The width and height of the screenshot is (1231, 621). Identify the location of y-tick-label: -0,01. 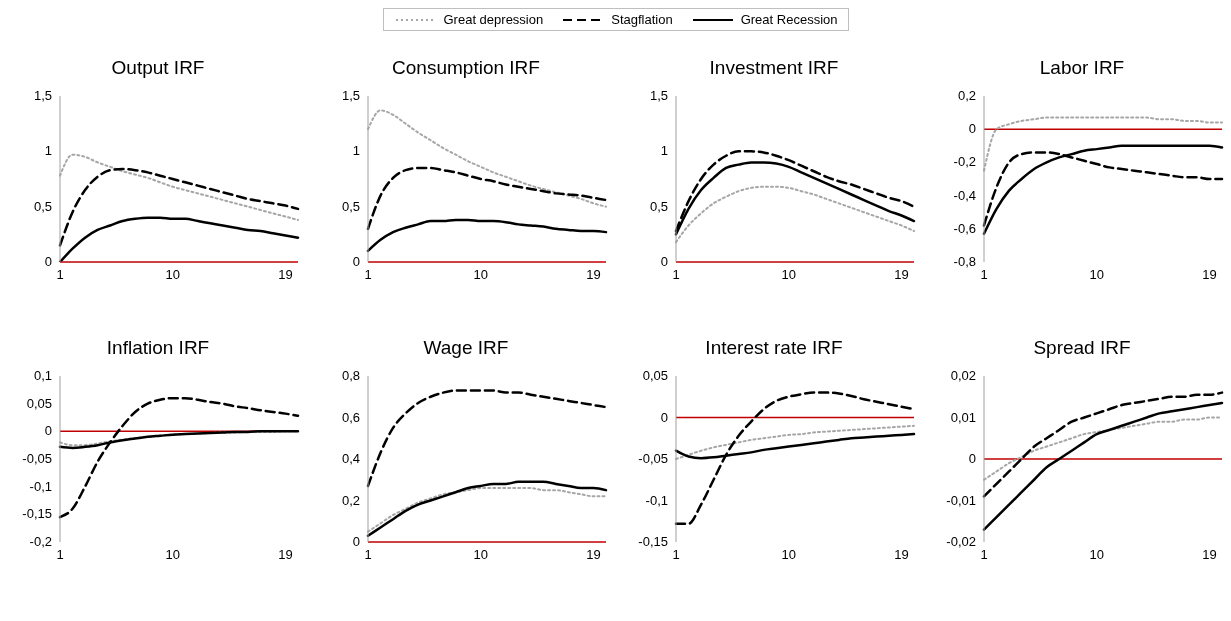
(961, 500).